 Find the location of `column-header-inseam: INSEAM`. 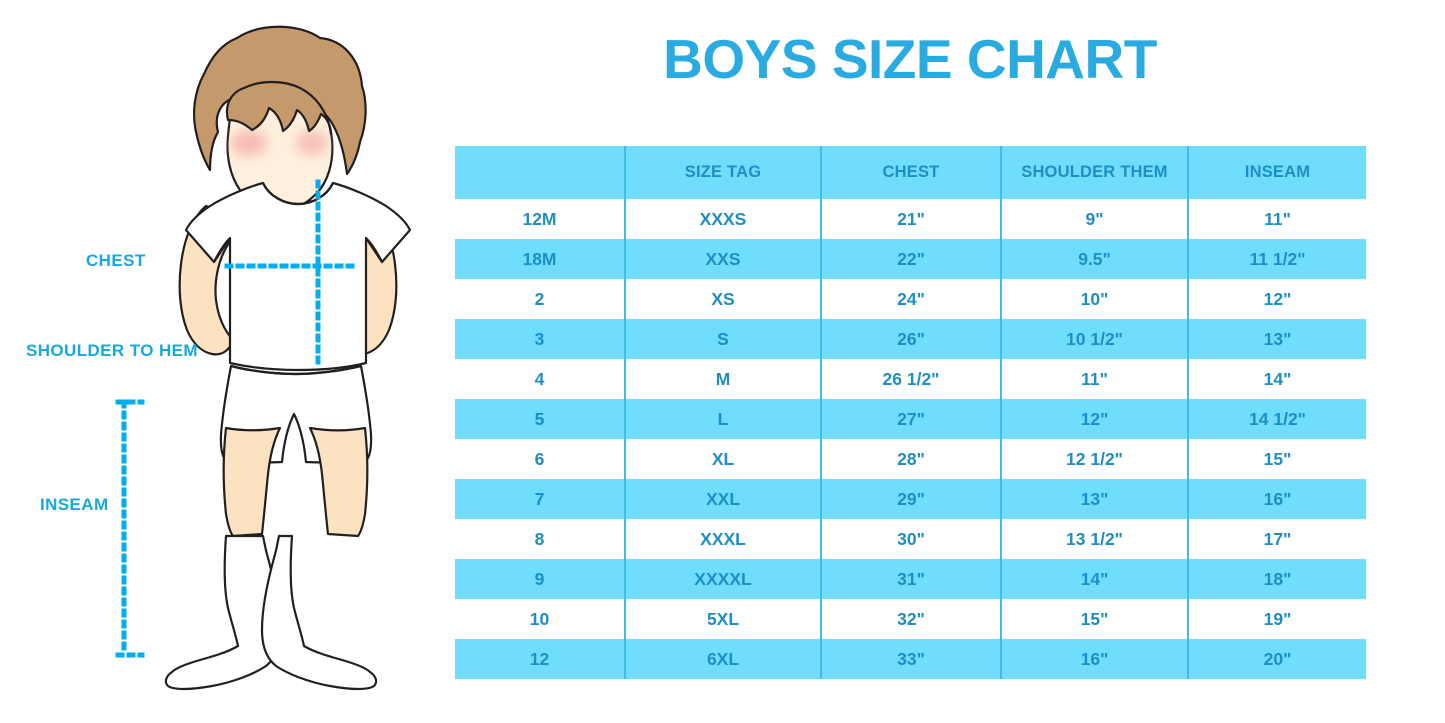

column-header-inseam: INSEAM is located at coordinates (1277, 172).